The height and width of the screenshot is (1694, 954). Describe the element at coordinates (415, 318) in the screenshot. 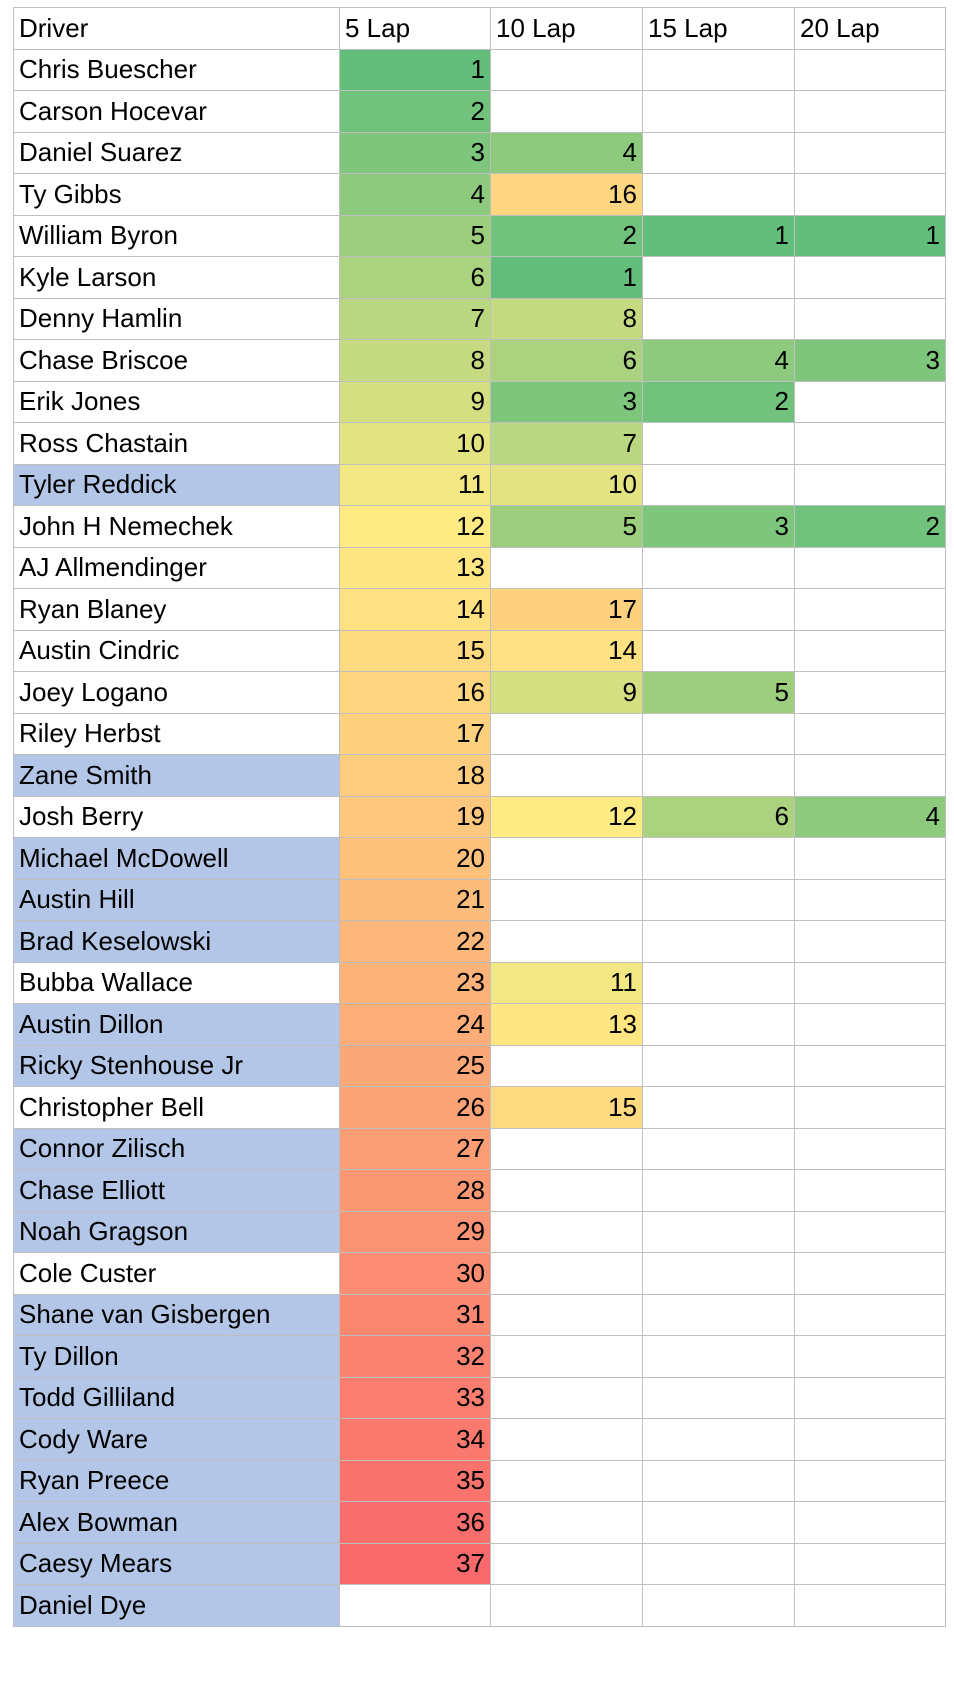

I see `rank-cell: 7` at that location.